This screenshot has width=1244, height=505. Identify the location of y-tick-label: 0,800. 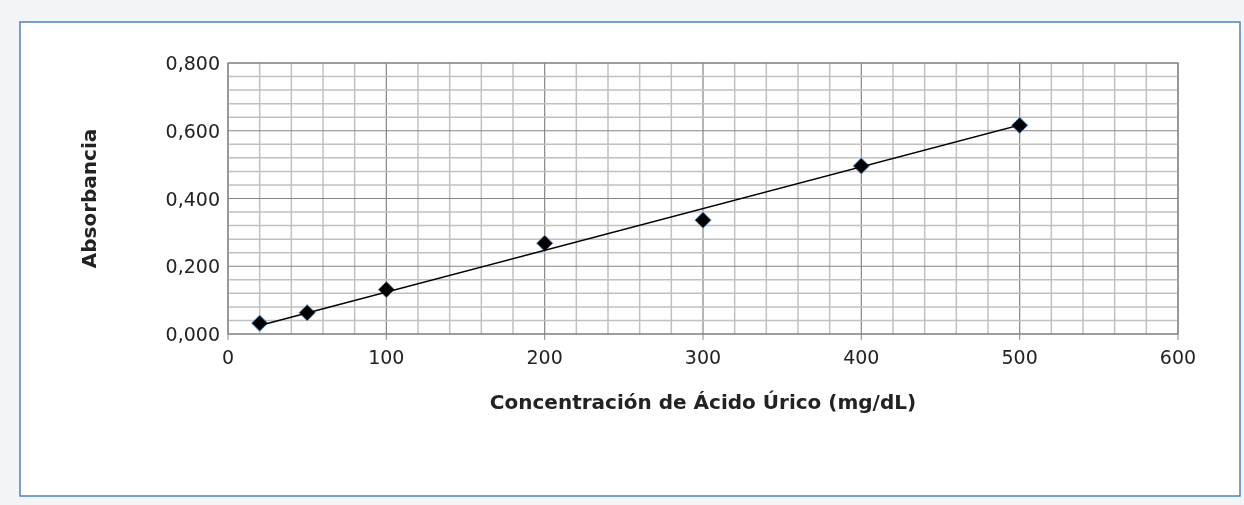
(192, 63).